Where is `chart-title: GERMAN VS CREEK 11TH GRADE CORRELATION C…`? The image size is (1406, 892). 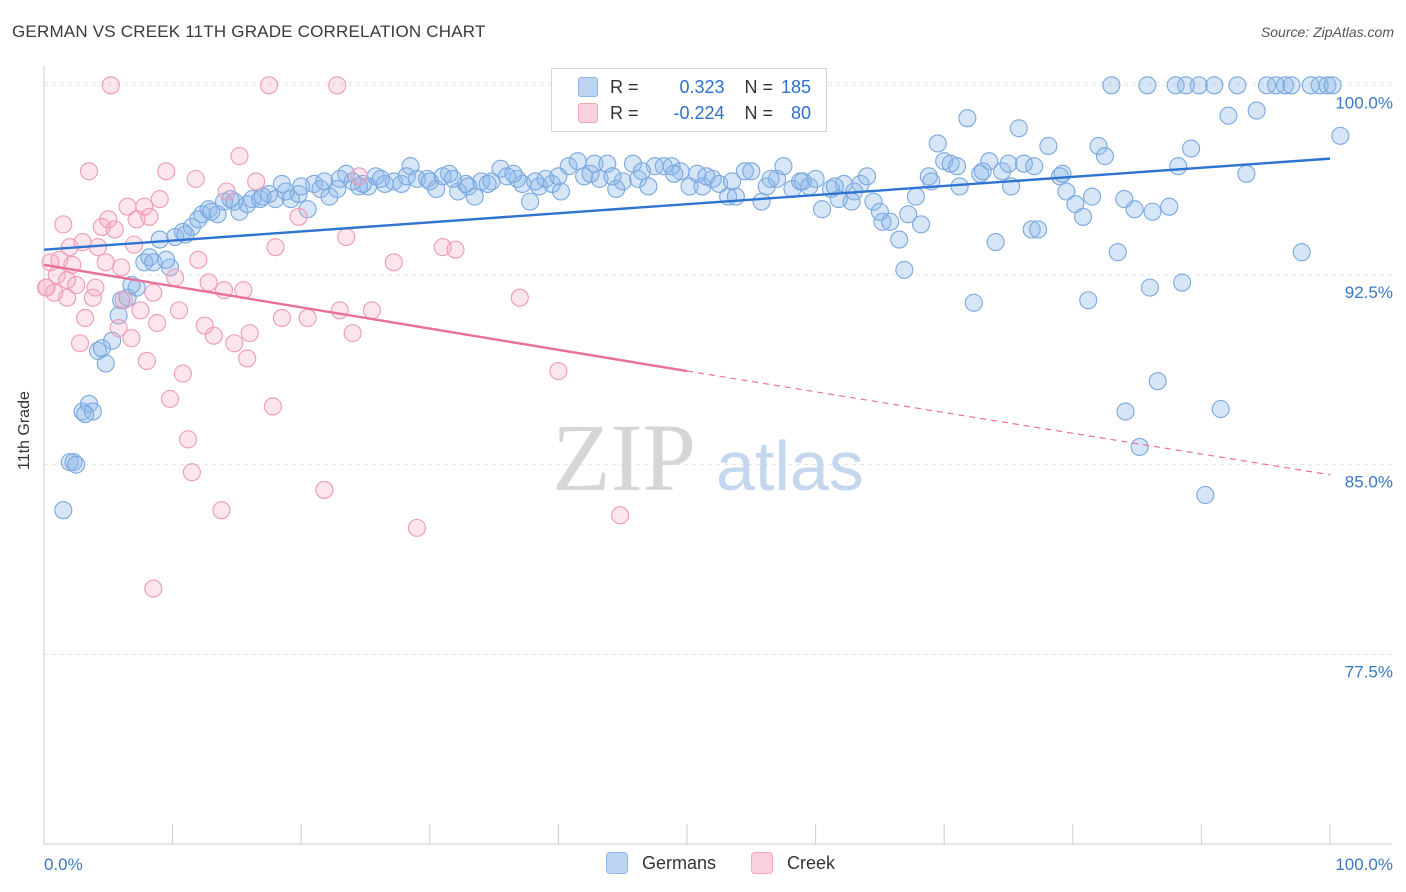
chart-title: GERMAN VS CREEK 11TH GRADE CORRELATION C… is located at coordinates (249, 31).